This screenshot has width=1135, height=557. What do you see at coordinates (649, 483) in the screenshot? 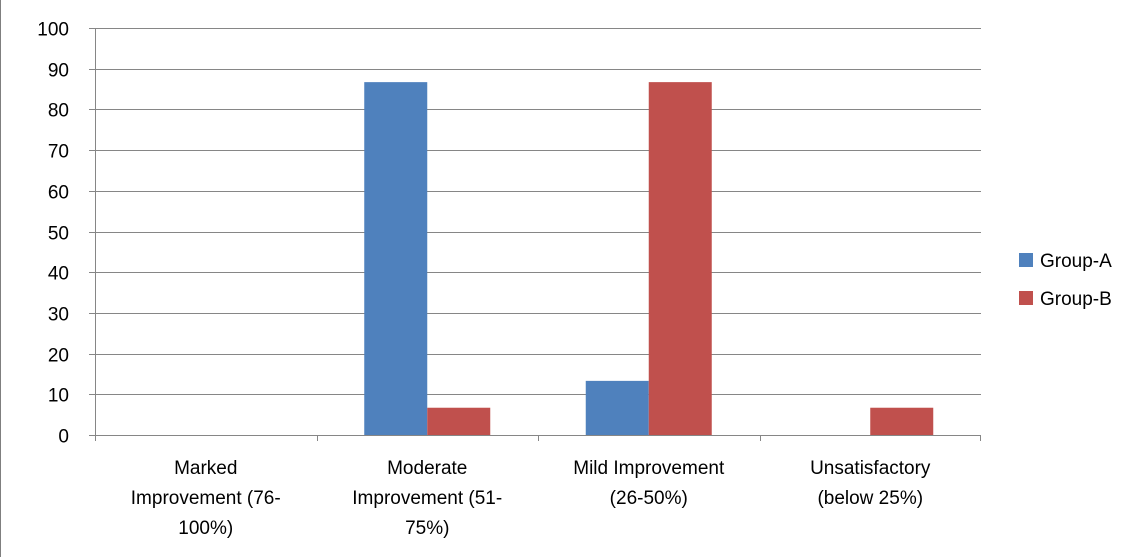
I see `x-category-label: Mild Improvement (26-50%)` at bounding box center [649, 483].